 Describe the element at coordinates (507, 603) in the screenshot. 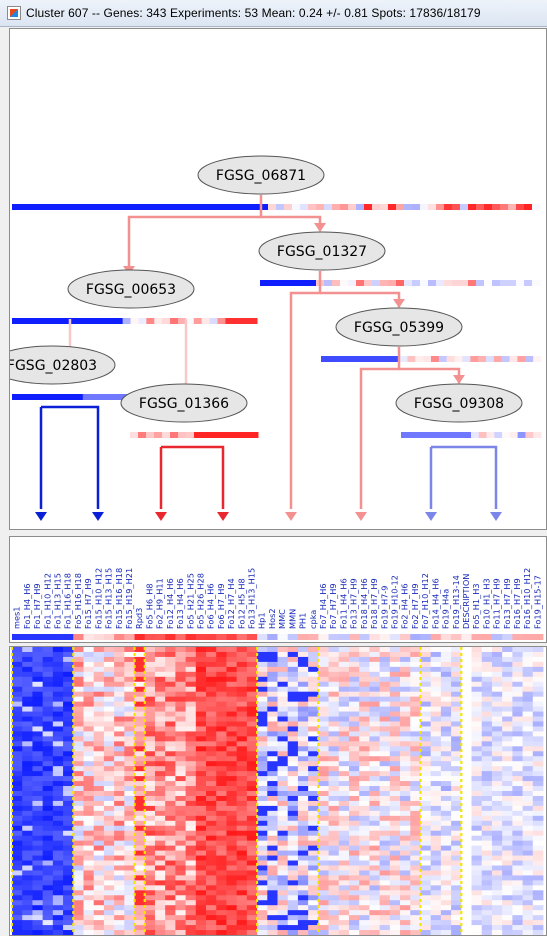

I see `experiment-label: Fo13_H7_H9` at that location.